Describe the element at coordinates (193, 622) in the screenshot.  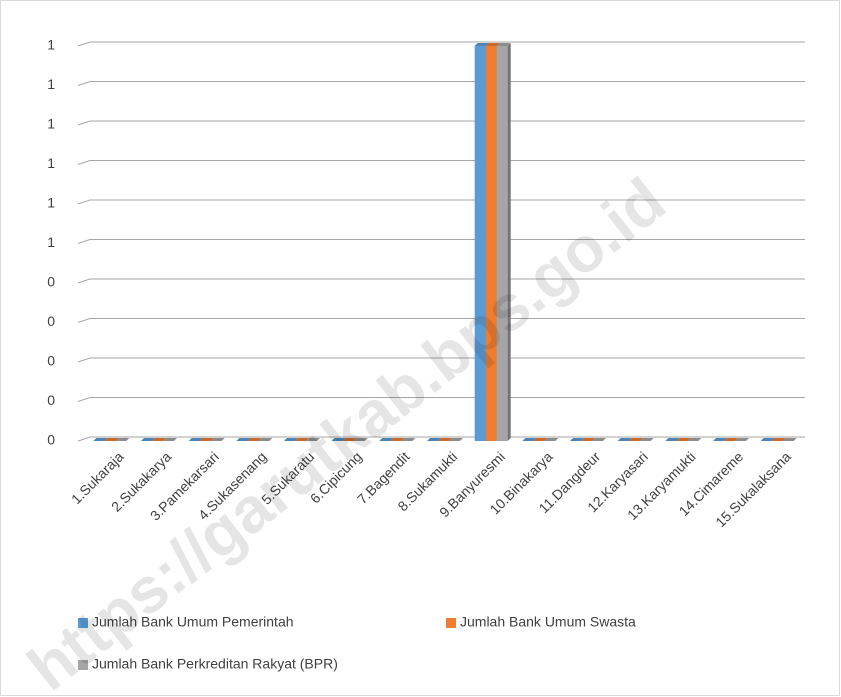
I see `legend-label: Jumlah Bank Umum Pemerintah` at that location.